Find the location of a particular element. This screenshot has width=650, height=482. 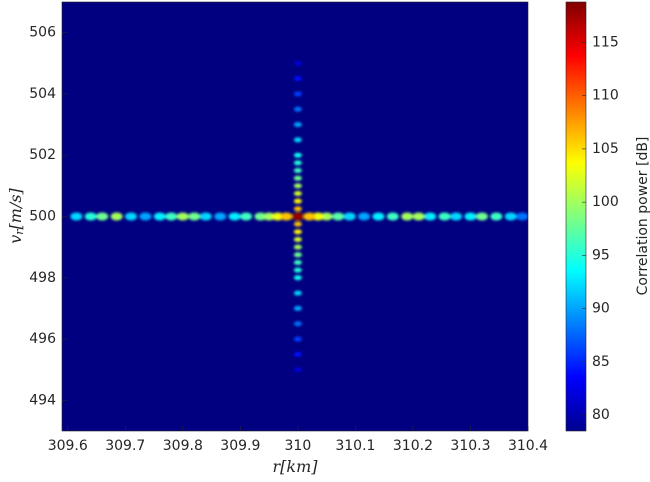

x-tick-label: 309.7 is located at coordinates (125, 446).